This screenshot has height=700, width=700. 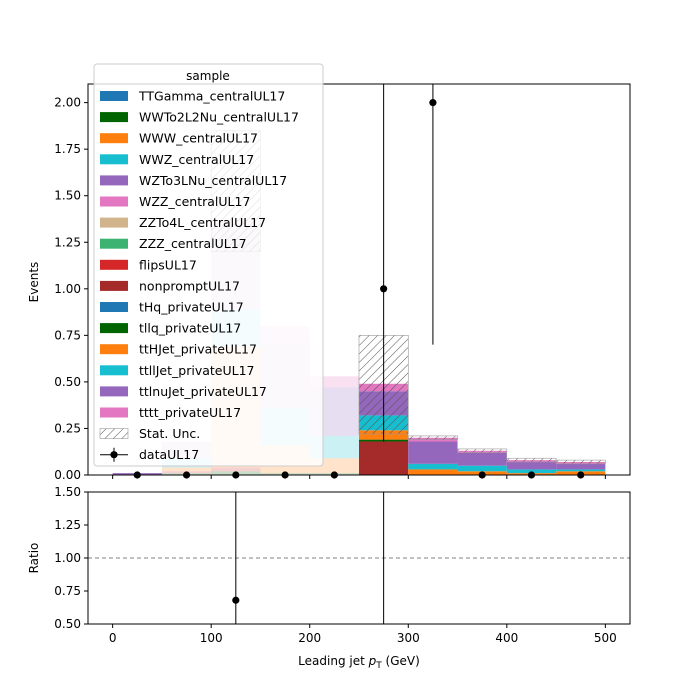 I want to click on legend-label-tttt_privateUL17: tttt_privateUL17, so click(x=190, y=412).